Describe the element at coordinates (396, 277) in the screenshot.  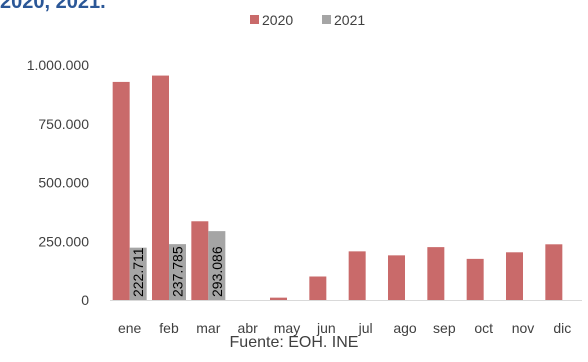
I see `bar-2020-ago` at that location.